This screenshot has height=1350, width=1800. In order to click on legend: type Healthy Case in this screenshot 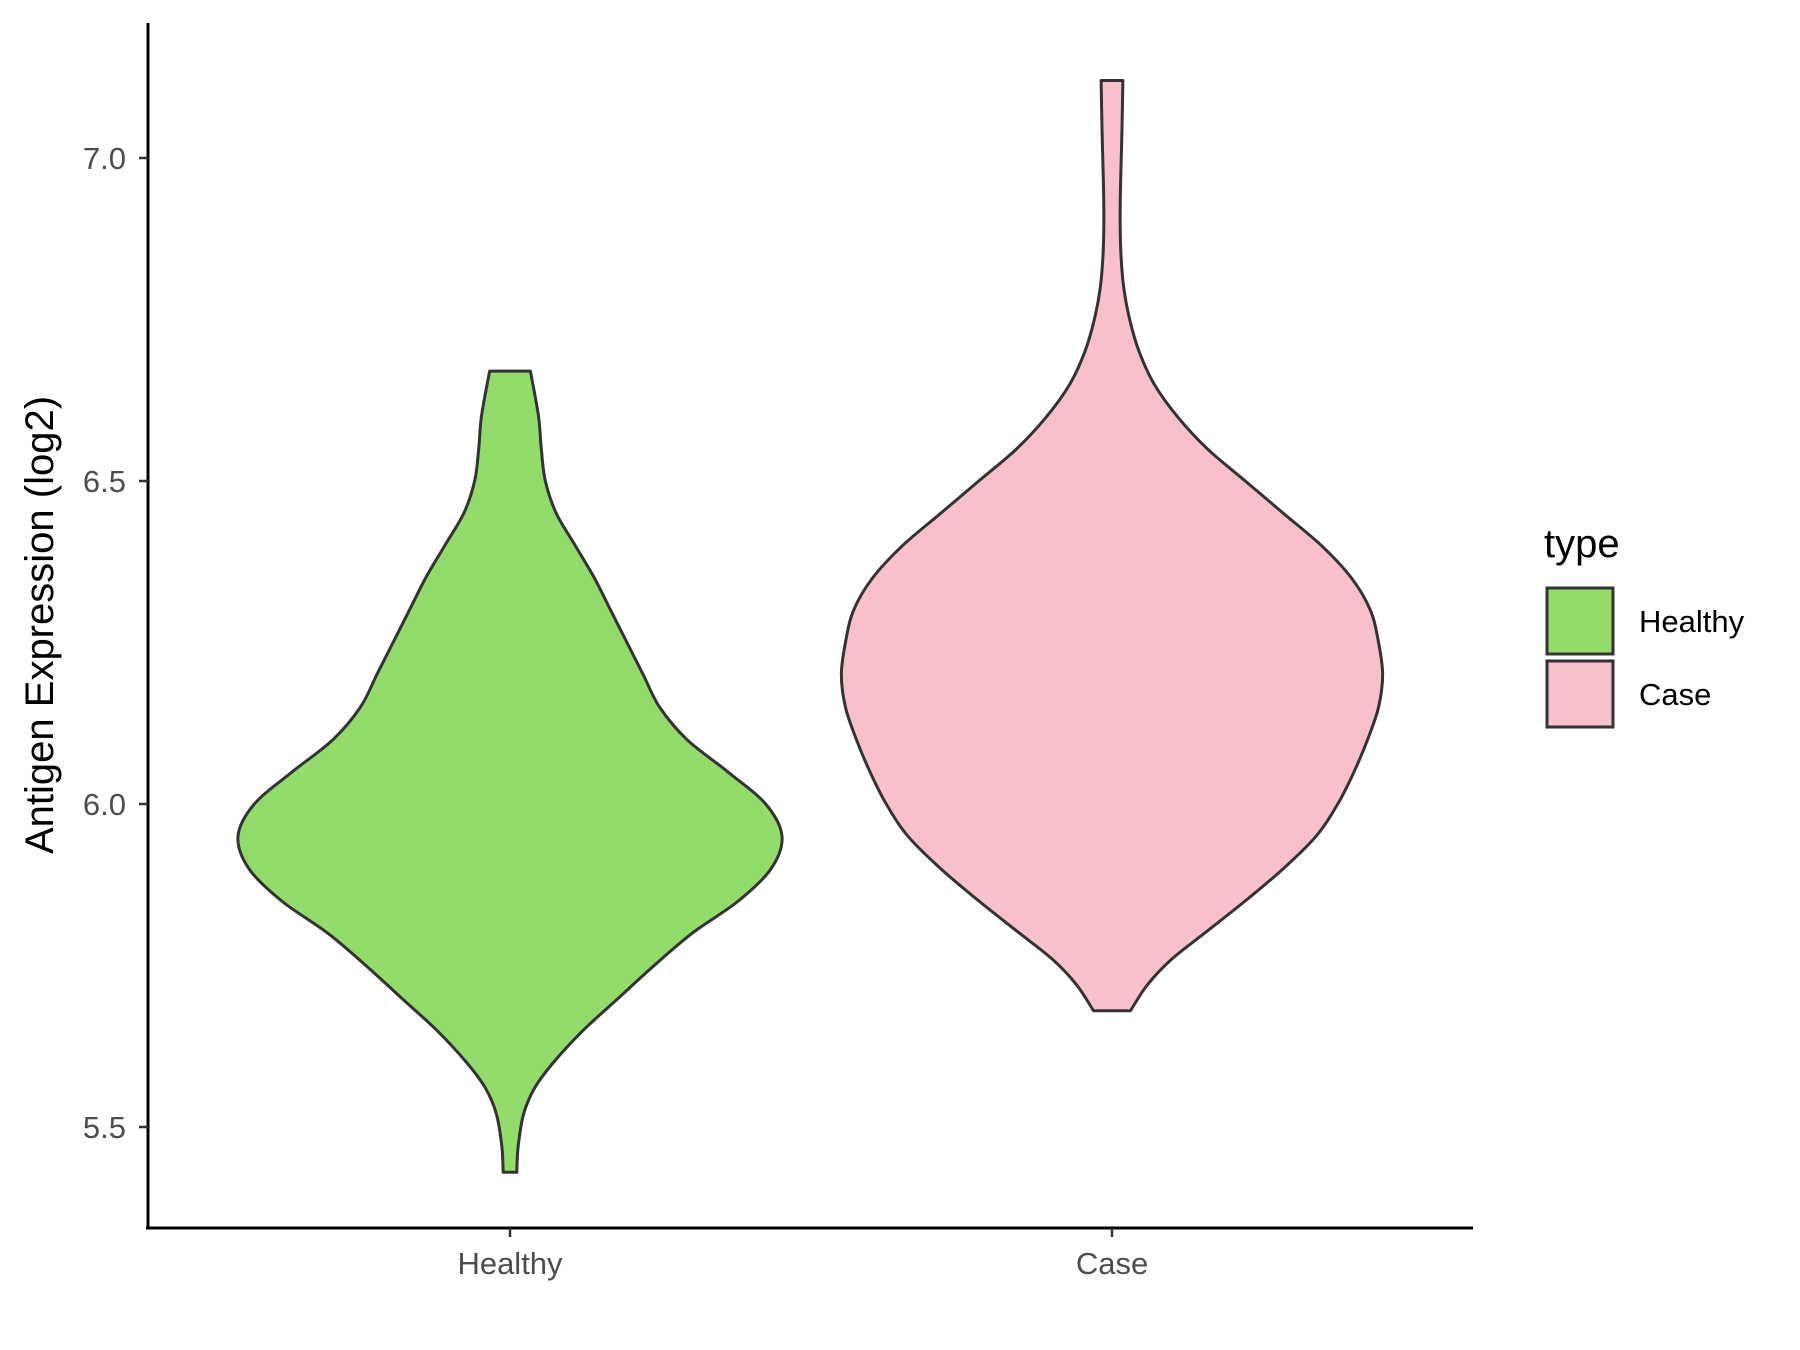, I will do `click(1644, 625)`.